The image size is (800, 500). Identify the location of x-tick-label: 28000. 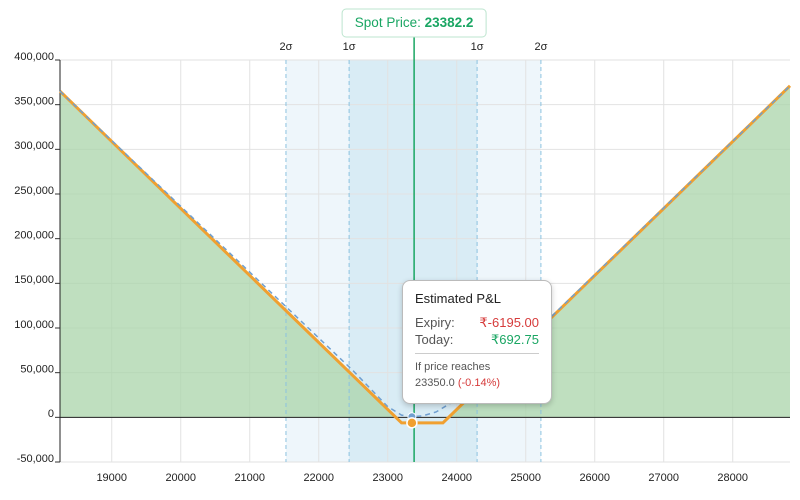
(732, 478).